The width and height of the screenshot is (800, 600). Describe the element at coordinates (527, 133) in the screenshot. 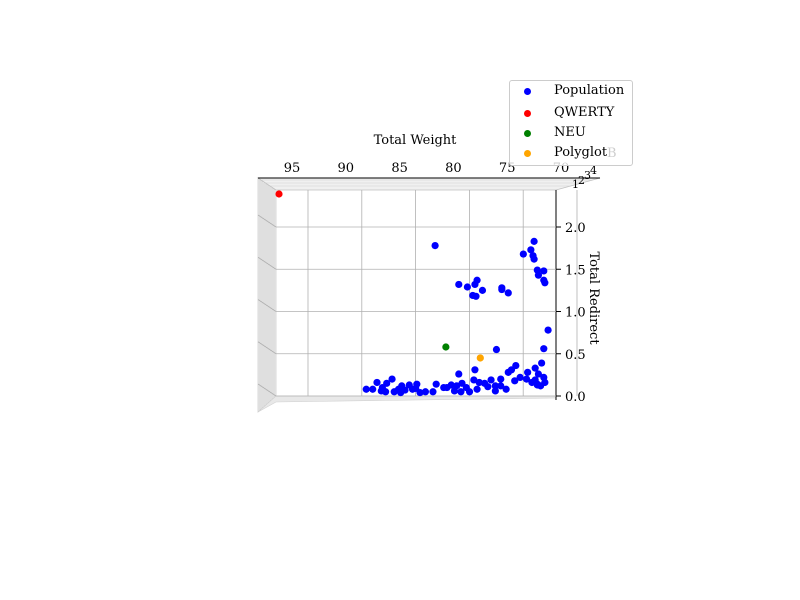

I see `legend-marker-neu` at that location.